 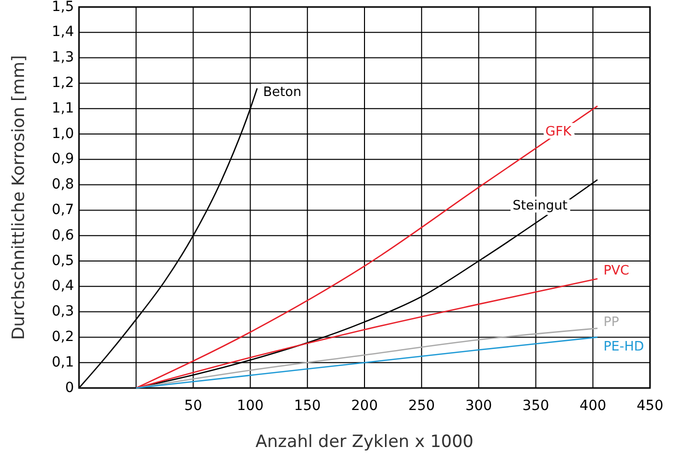 I want to click on y-tick-label: 0,8, so click(x=63, y=184).